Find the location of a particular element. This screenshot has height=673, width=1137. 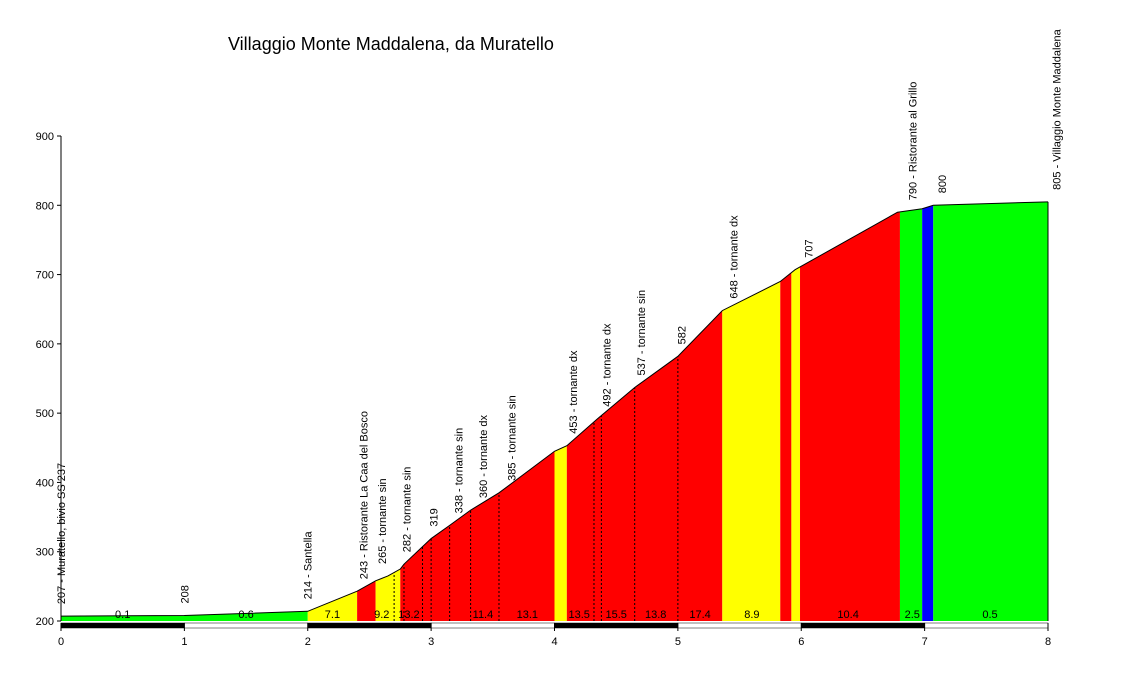

y-tick-label-200: 200 is located at coordinates (45, 622).